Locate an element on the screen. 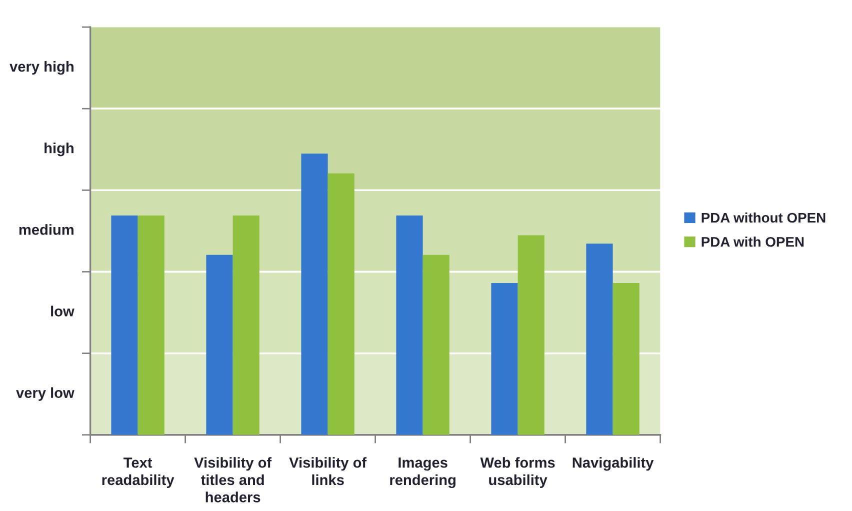  band-label: medium is located at coordinates (46, 229).